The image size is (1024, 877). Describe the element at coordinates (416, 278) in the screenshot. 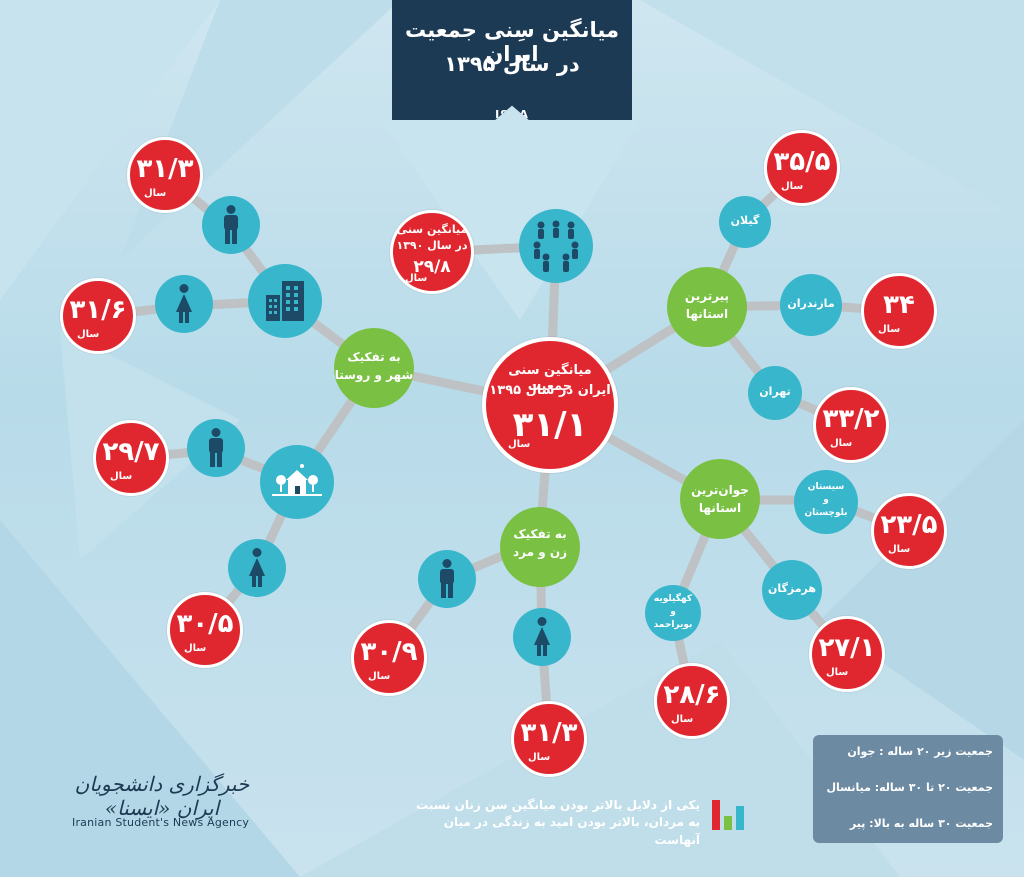

I see `previous-unit: سال` at that location.